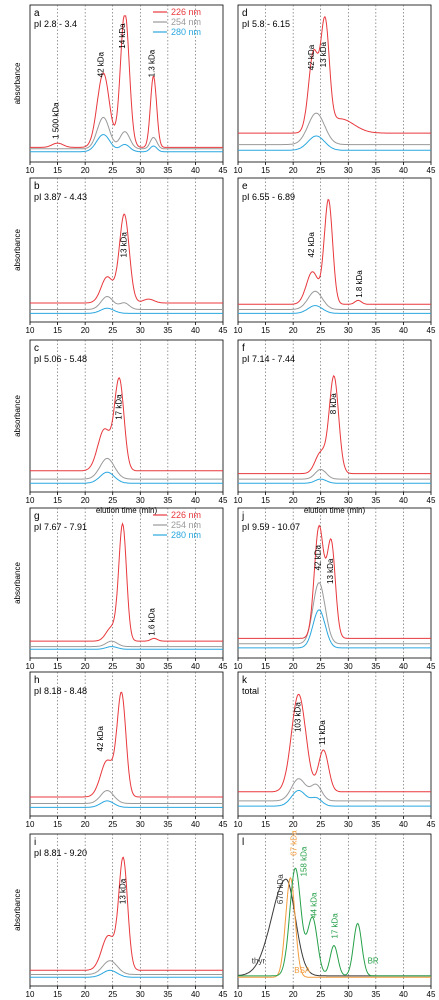 This screenshot has width=439, height=1000. What do you see at coordinates (266, 24) in the screenshot?
I see `panel-subtitle: pI 5.8 - 6.15` at bounding box center [266, 24].